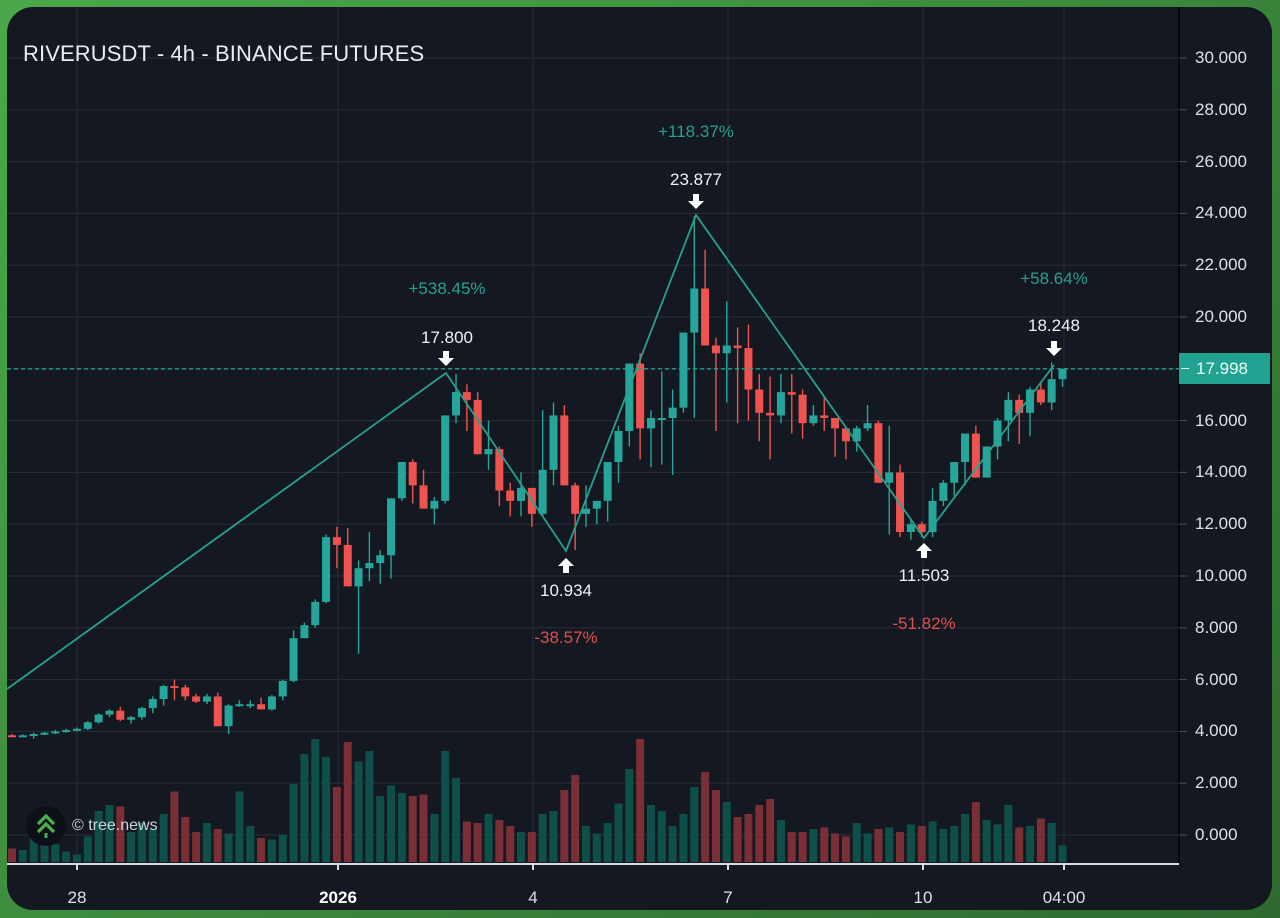 This screenshot has width=1280, height=918. Describe the element at coordinates (924, 623) in the screenshot. I see `pivot4-change-label: -51.82%` at that location.